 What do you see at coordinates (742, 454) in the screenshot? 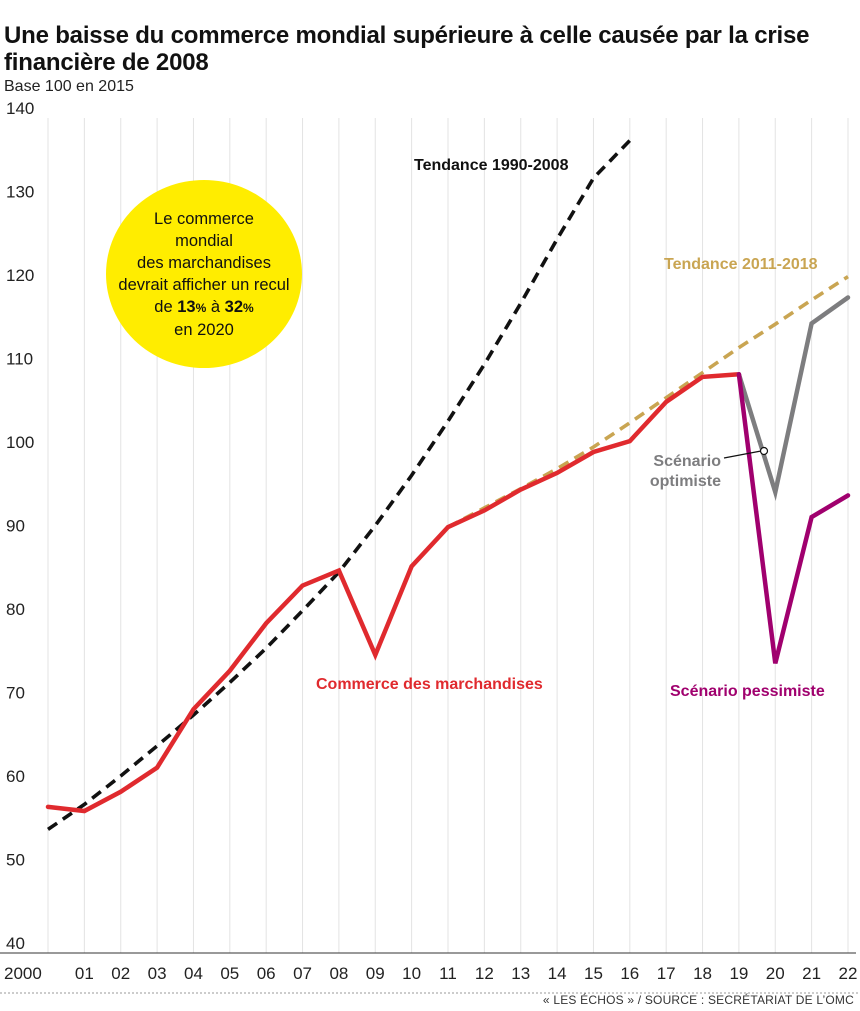
I see `annotation-leader-line` at bounding box center [742, 454].